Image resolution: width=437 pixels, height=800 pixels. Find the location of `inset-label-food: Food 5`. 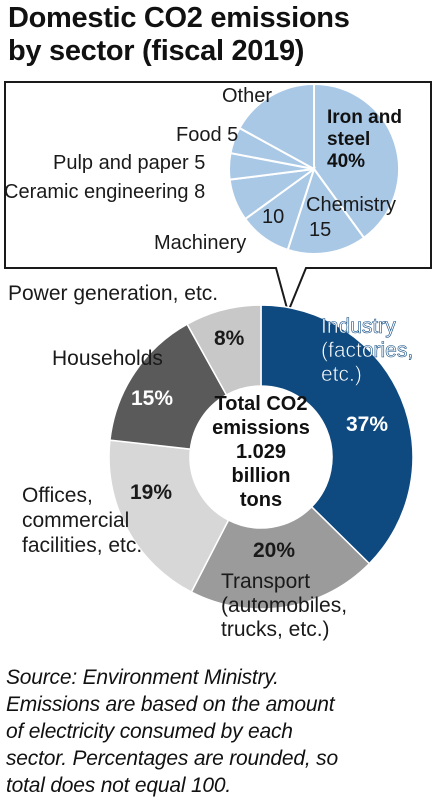

inset-label-food: Food 5 is located at coordinates (207, 135).